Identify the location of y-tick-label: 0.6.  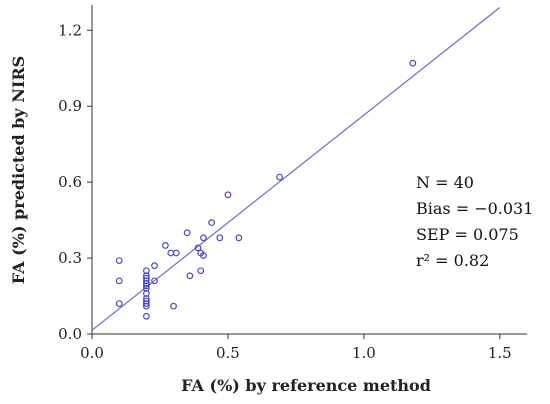
(70, 182).